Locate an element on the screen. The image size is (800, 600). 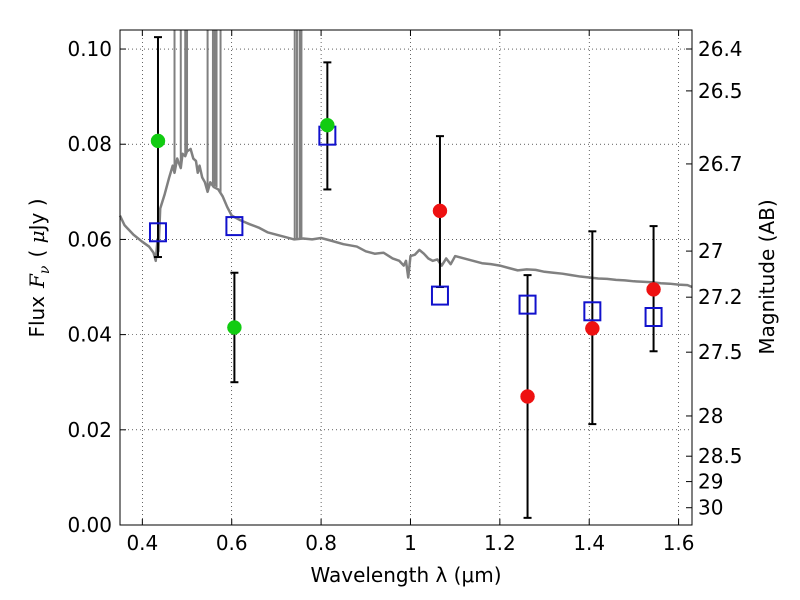
mag-tick-label: 27.5 is located at coordinates (720, 352).